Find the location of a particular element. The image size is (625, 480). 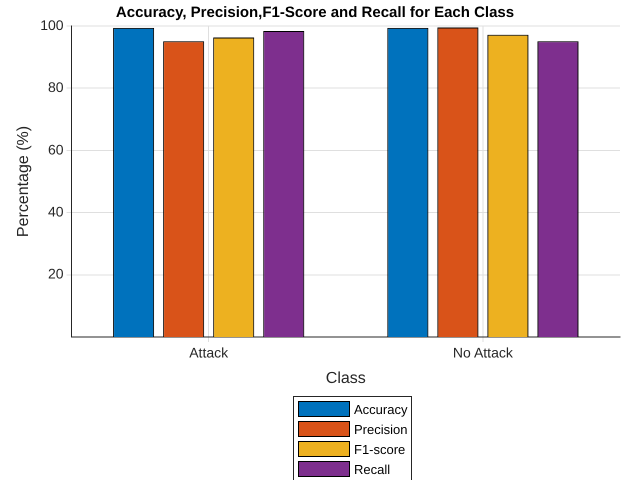

legend-label: F1-score is located at coordinates (380, 449).